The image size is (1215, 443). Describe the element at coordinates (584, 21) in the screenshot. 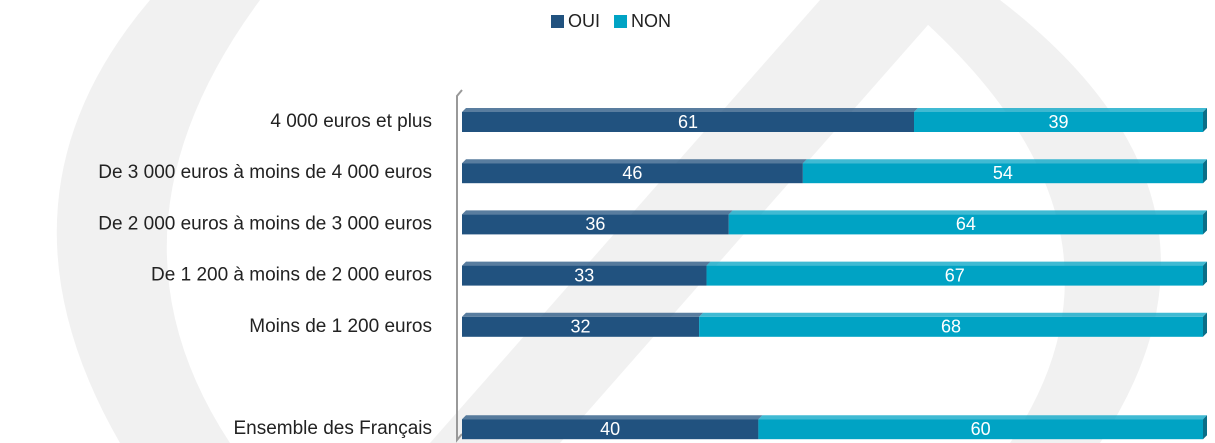

I see `legend-label: OUI` at that location.